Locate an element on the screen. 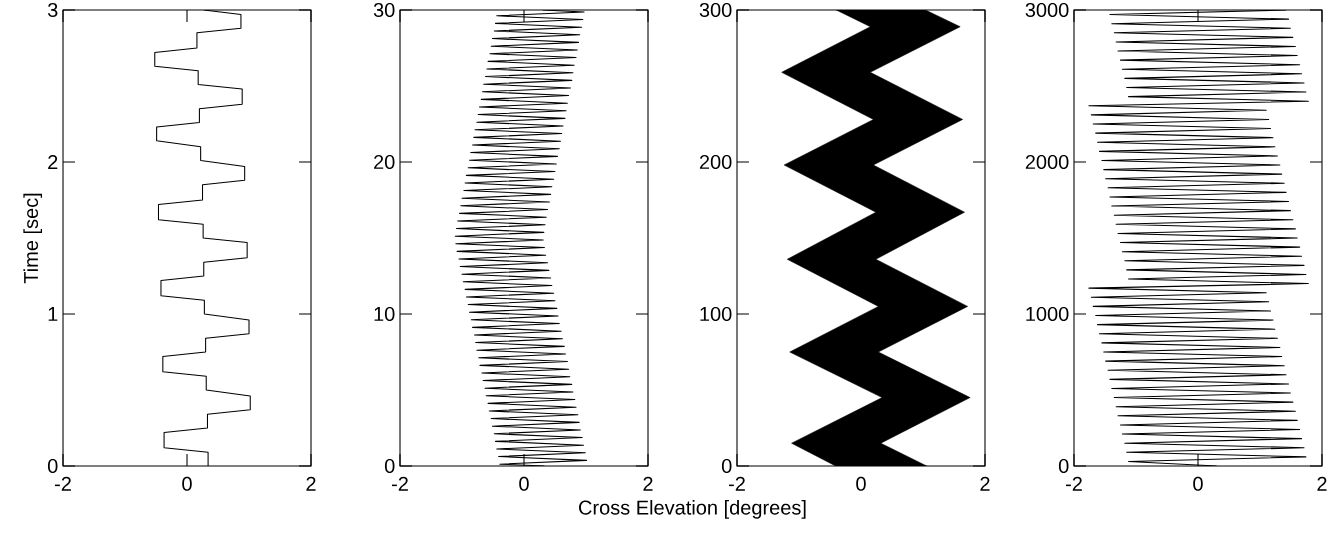 The height and width of the screenshot is (535, 1329). y-axis-title: Time [sec] is located at coordinates (33, 238).